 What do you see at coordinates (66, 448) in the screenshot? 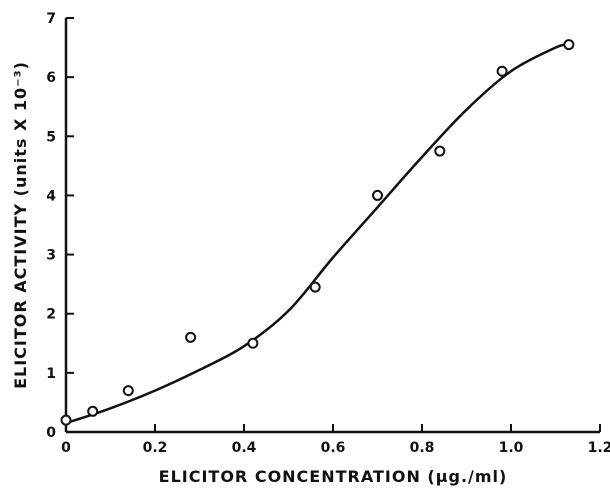
I see `x-tick-label: 0` at bounding box center [66, 448].